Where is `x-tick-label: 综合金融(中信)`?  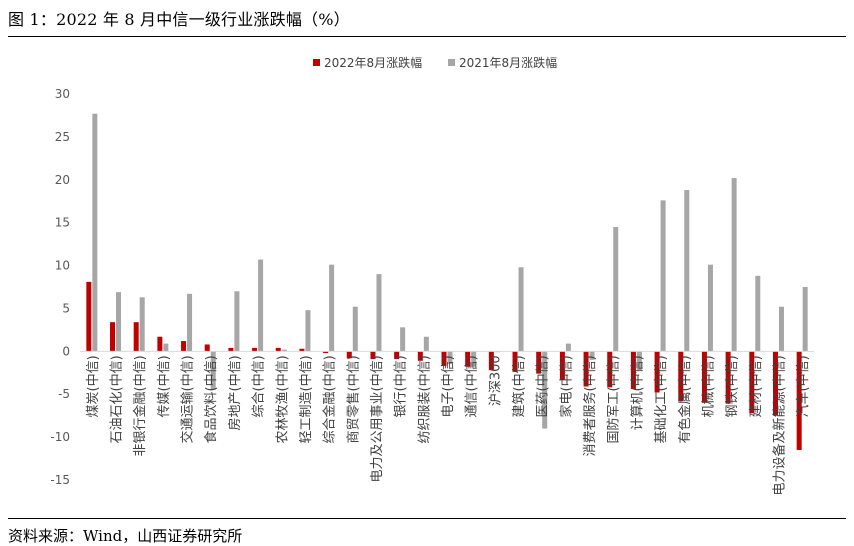
x-tick-label: 综合金融(中信) is located at coordinates (330, 399).